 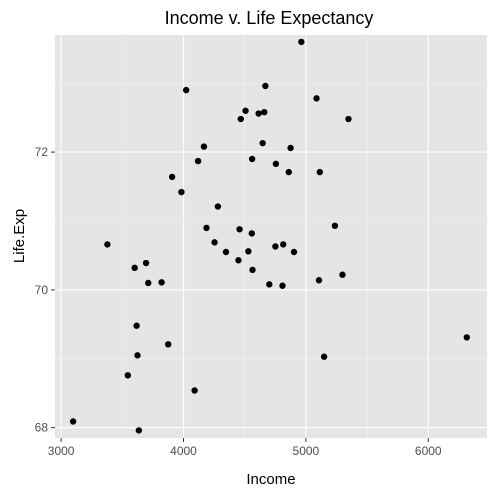 I want to click on y-tick-label: 68, so click(x=42, y=428).